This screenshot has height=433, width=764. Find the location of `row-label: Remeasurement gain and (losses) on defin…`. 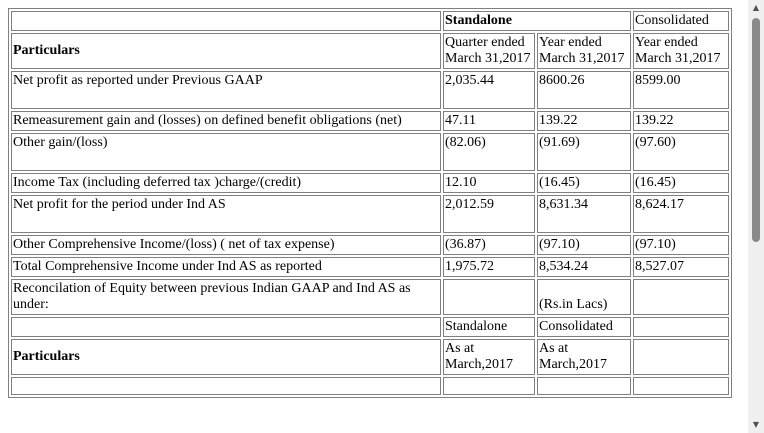

row-label: Remeasurement gain and (losses) on defin… is located at coordinates (226, 121).